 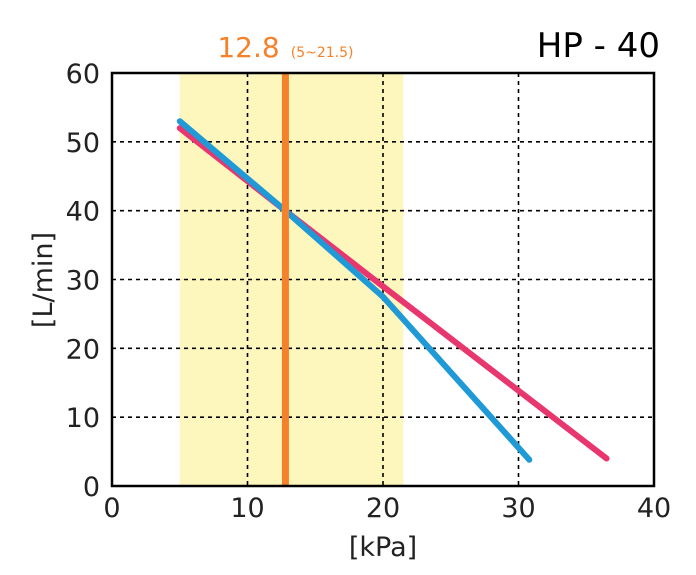 I want to click on y-tick-label: 30, so click(x=83, y=281).